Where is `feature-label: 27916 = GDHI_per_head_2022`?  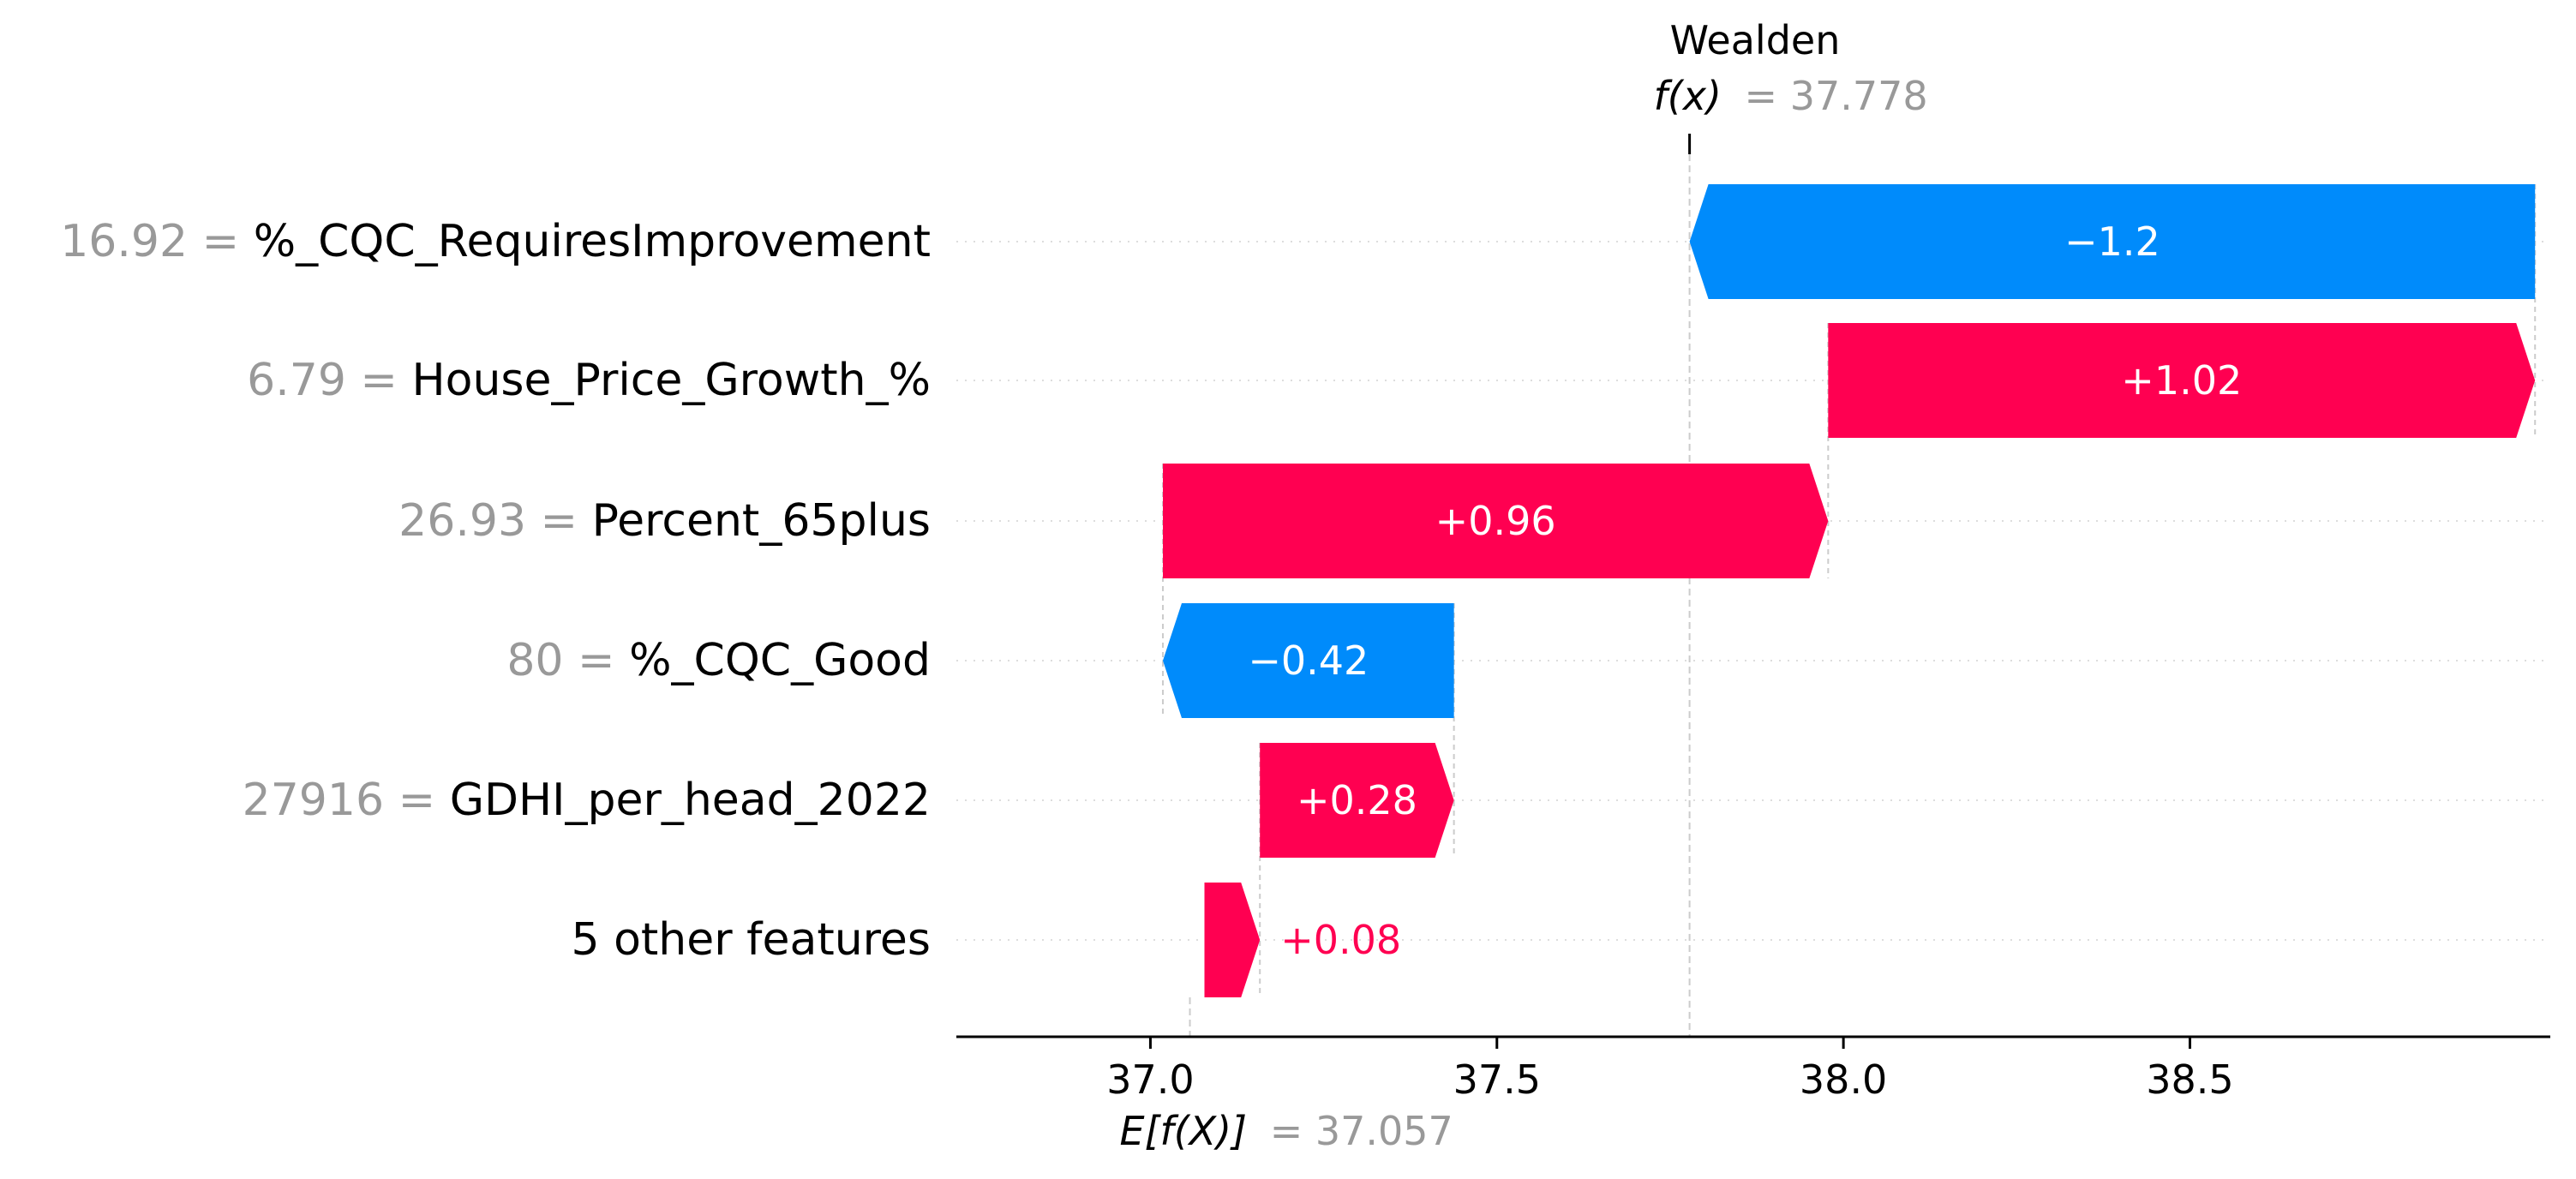
feature-label: 27916 = GDHI_per_head_2022 is located at coordinates (587, 800).